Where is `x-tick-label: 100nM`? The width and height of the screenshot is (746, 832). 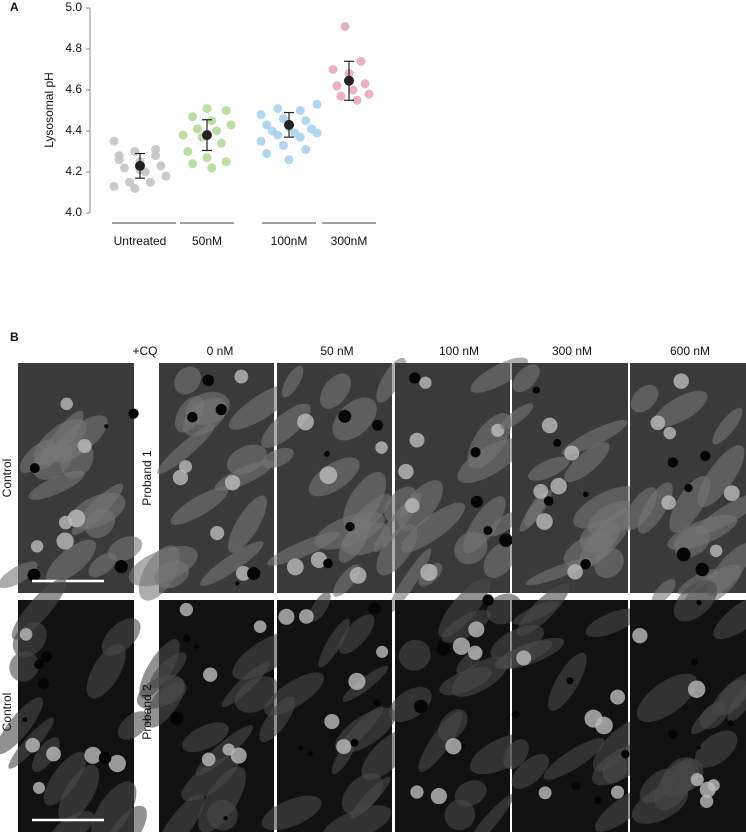 x-tick-label: 100nM is located at coordinates (289, 241).